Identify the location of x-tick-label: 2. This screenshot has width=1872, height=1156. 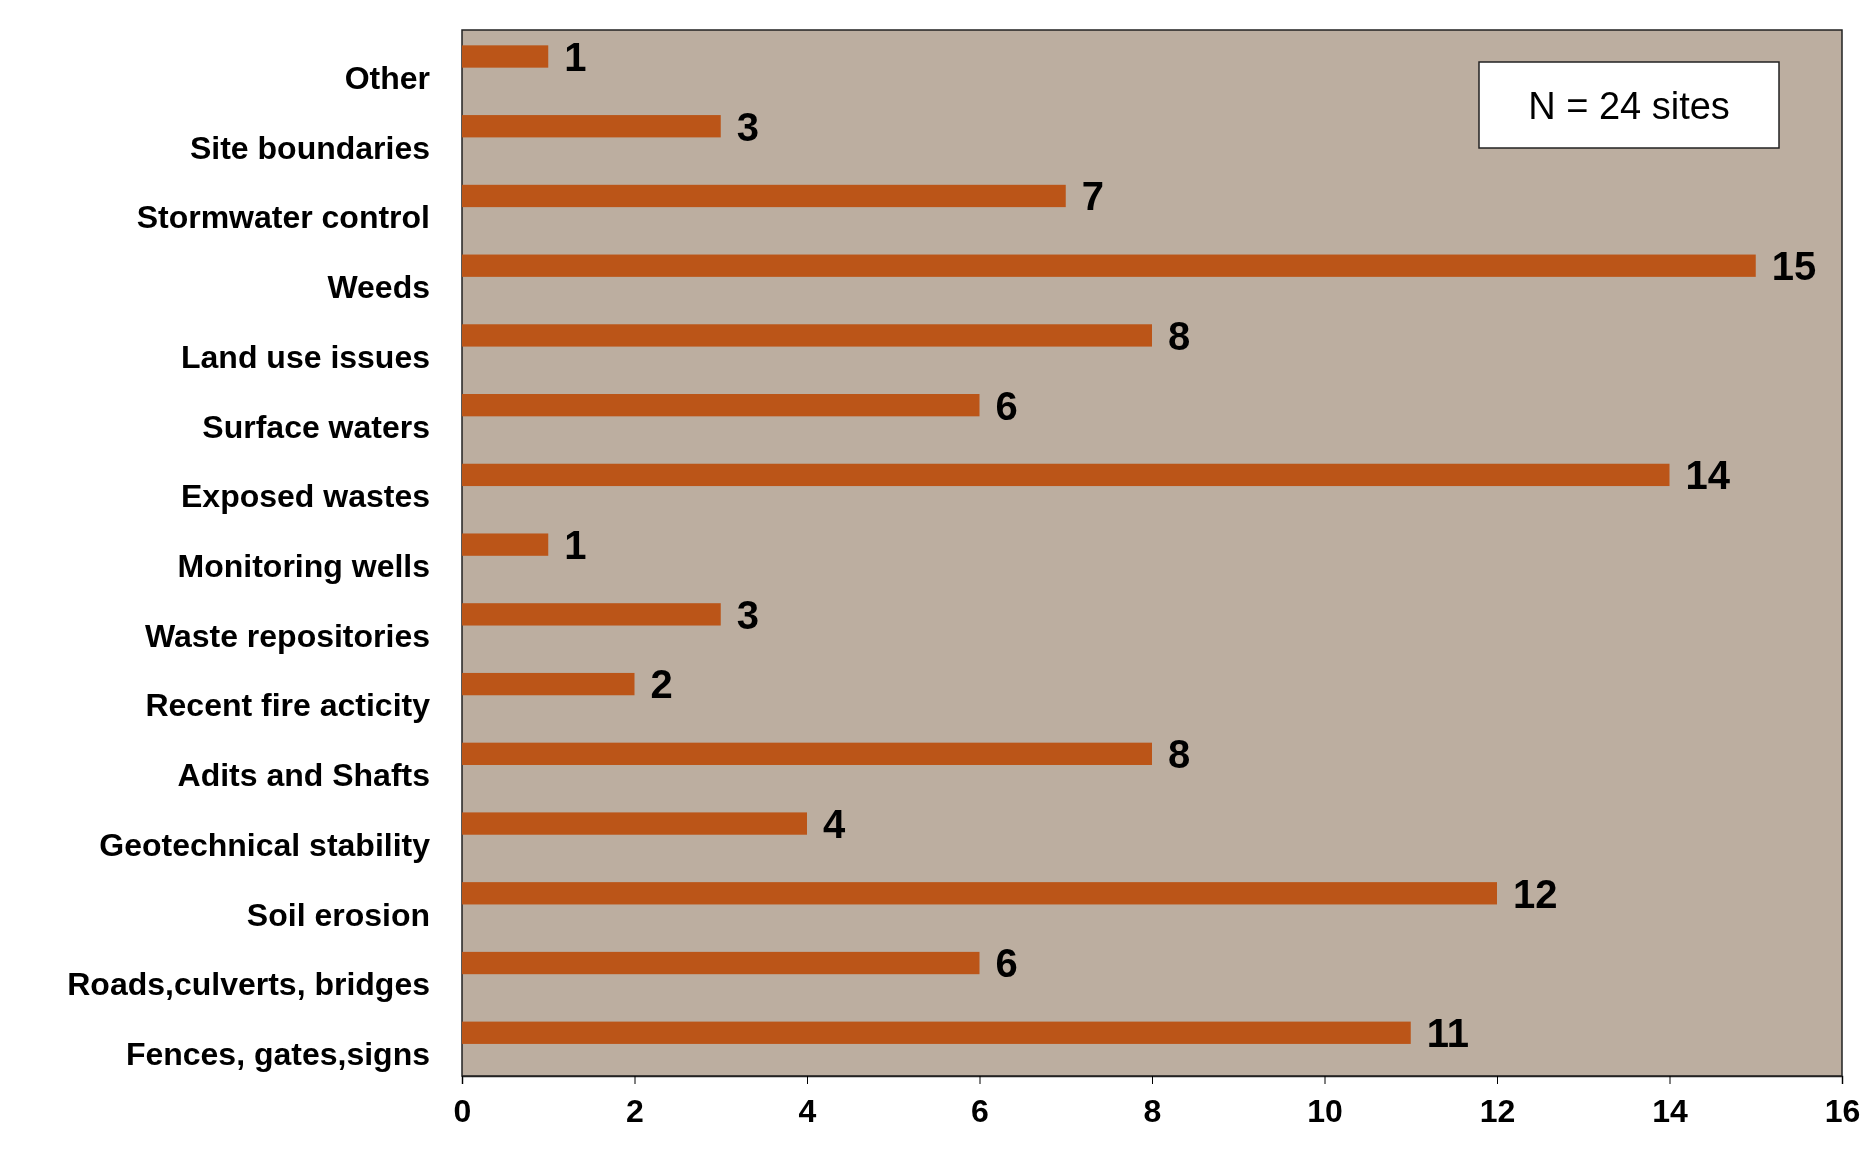
(635, 1111).